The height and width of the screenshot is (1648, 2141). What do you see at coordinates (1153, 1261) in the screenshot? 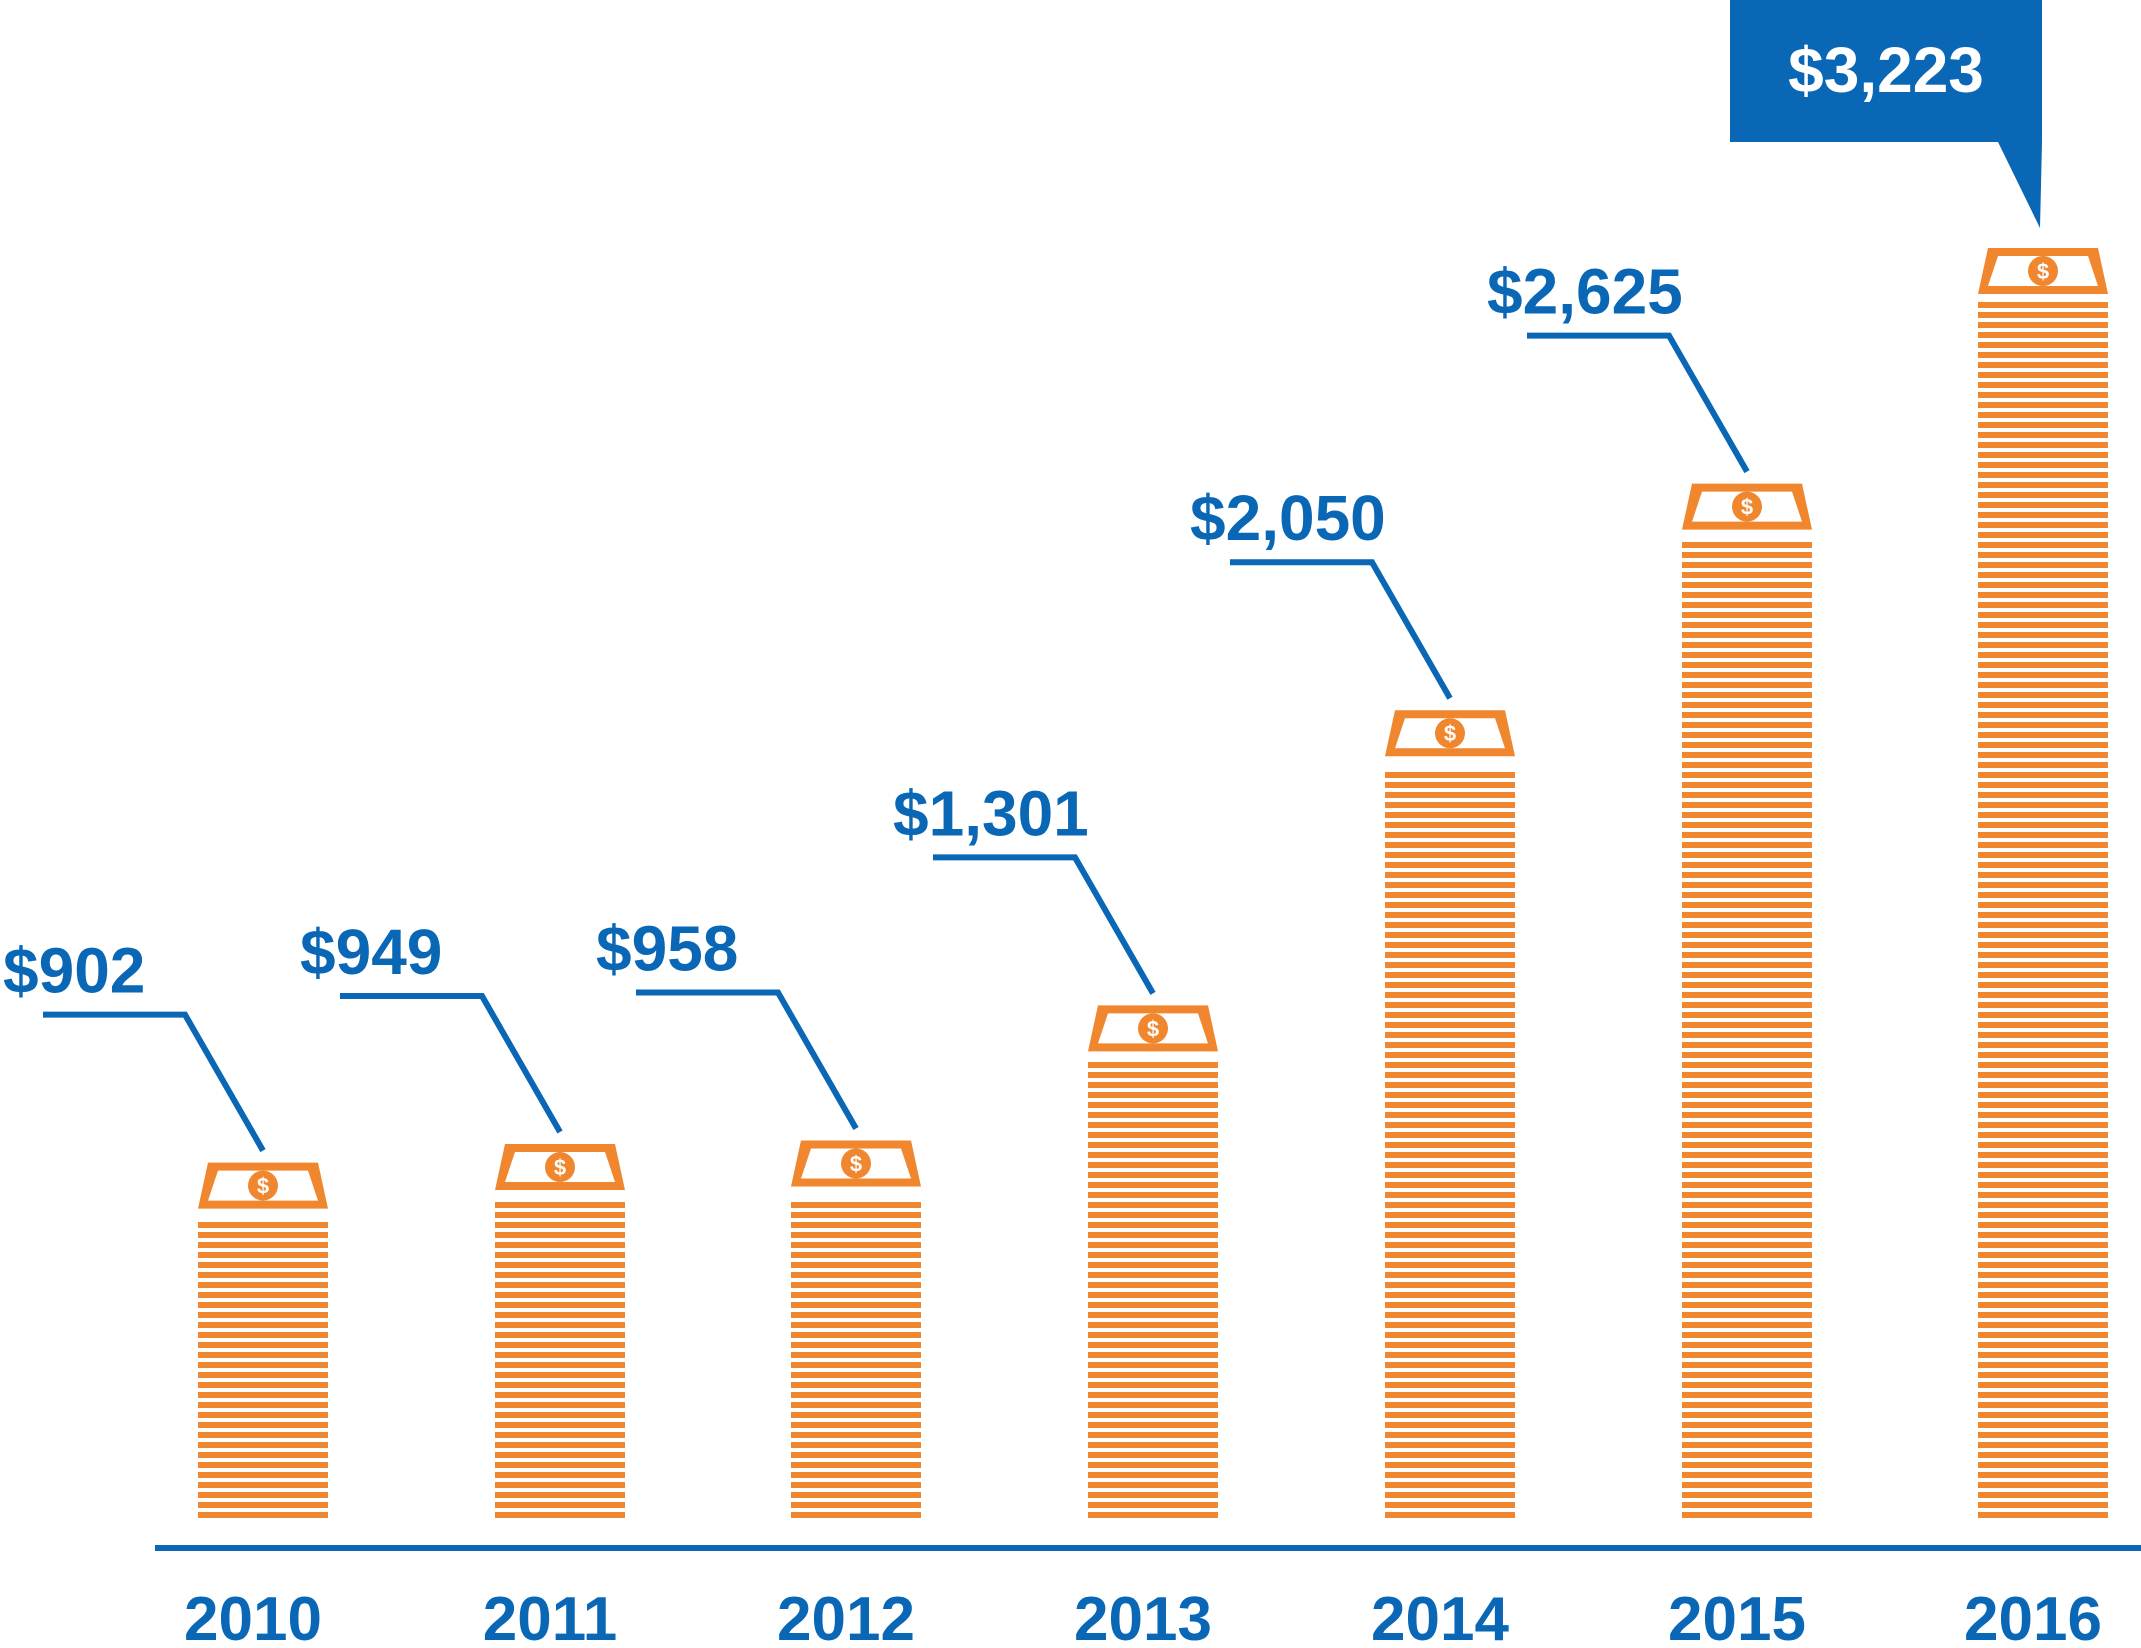
I see `bar-2013: $` at bounding box center [1153, 1261].